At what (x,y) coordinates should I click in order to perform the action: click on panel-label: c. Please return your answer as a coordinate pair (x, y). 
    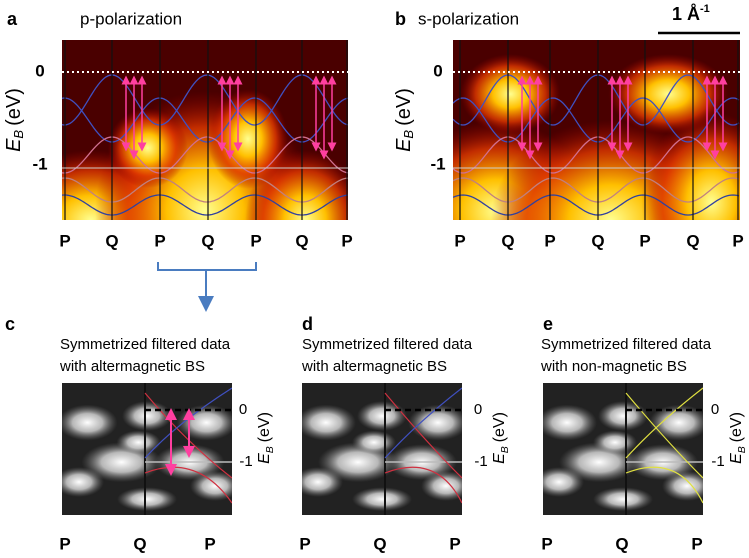
    Looking at the image, I should click on (10, 324).